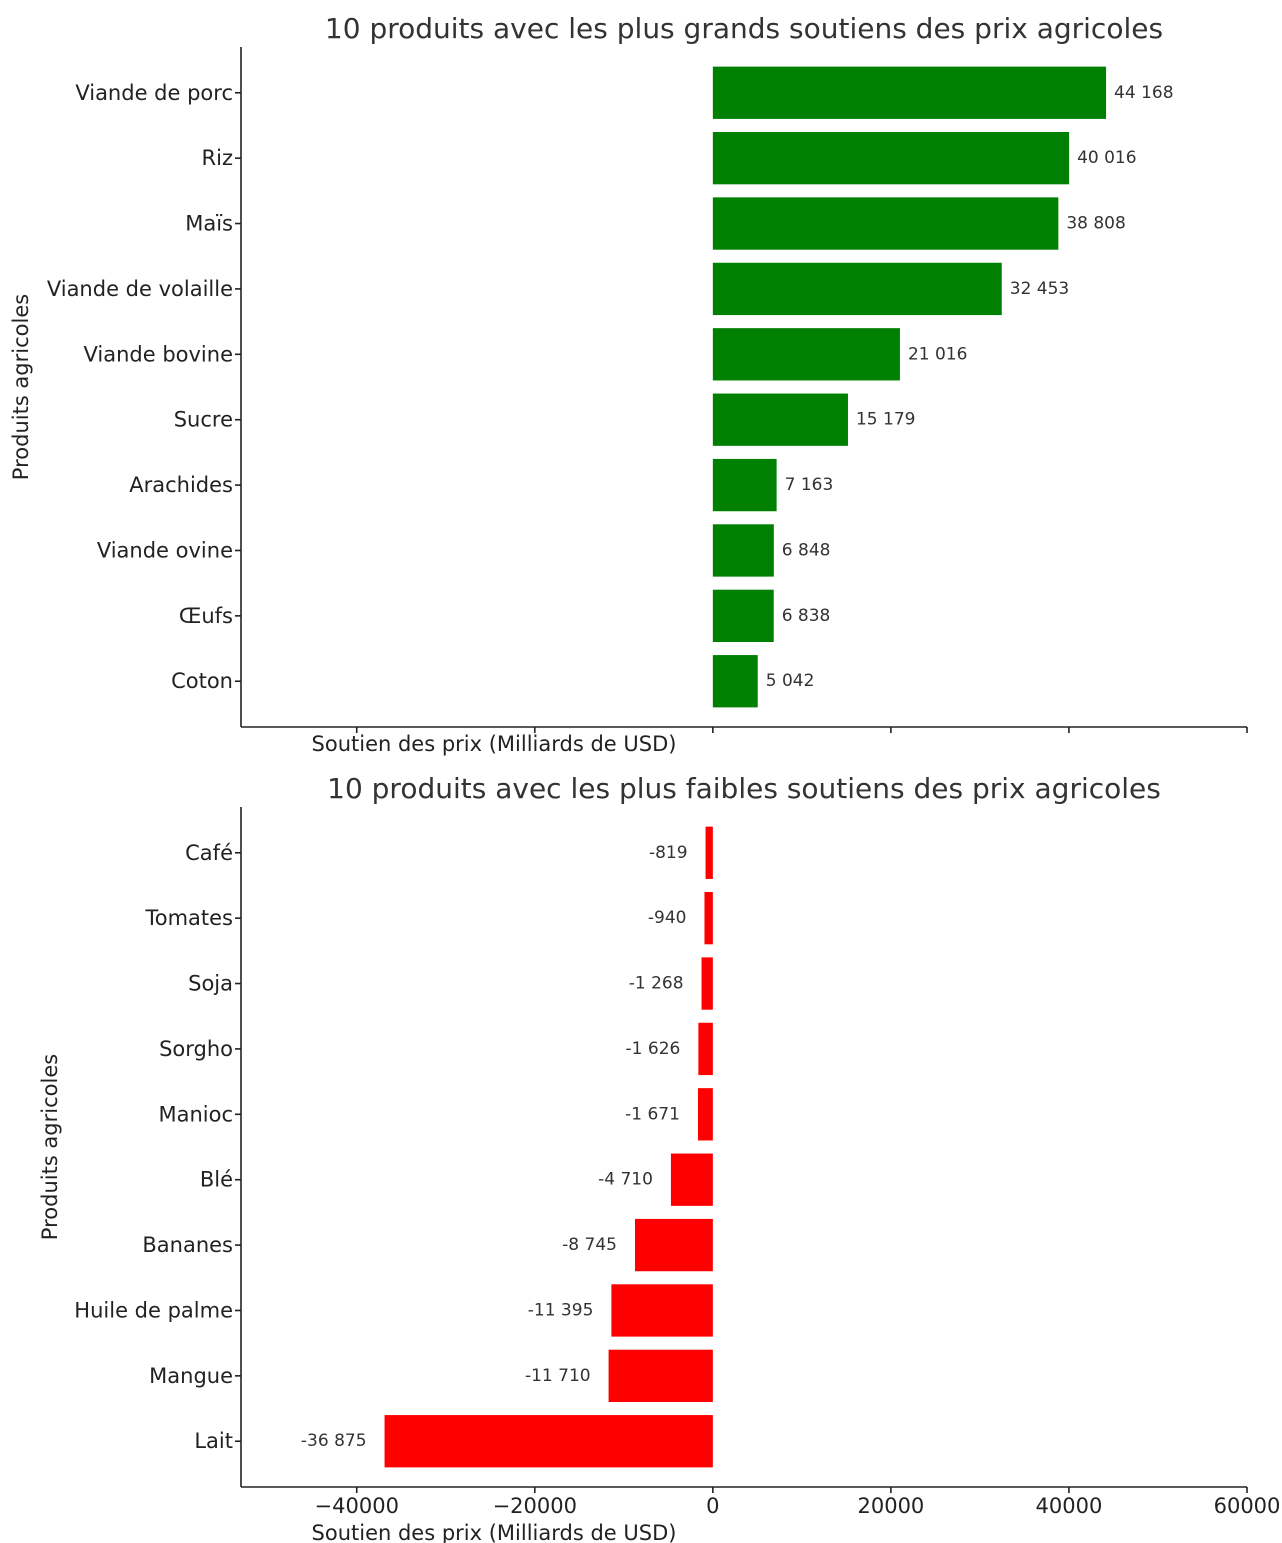  Describe the element at coordinates (806, 550) in the screenshot. I see `bar-value-label: 6 848` at that location.